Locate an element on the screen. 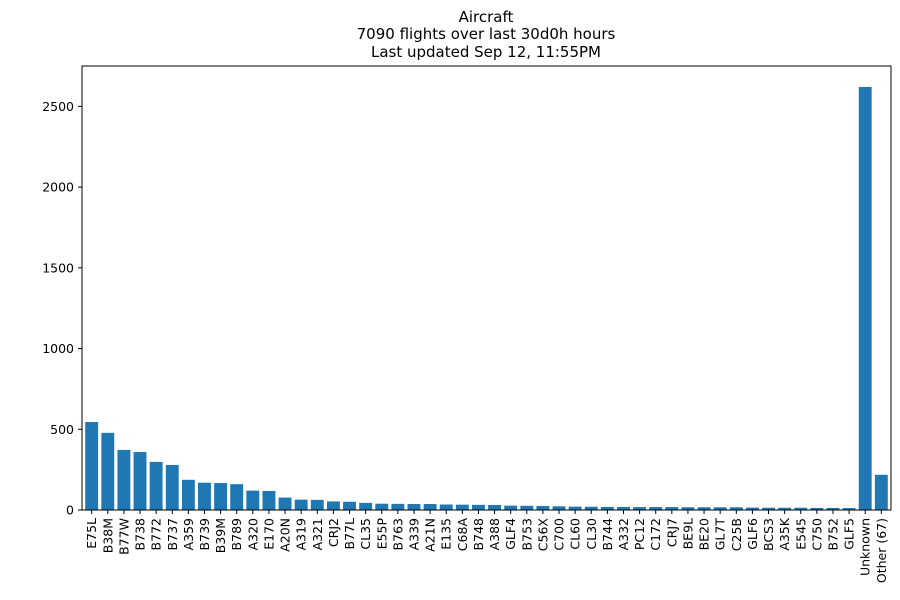 The image size is (900, 600). bar-bcs3 is located at coordinates (768, 508).